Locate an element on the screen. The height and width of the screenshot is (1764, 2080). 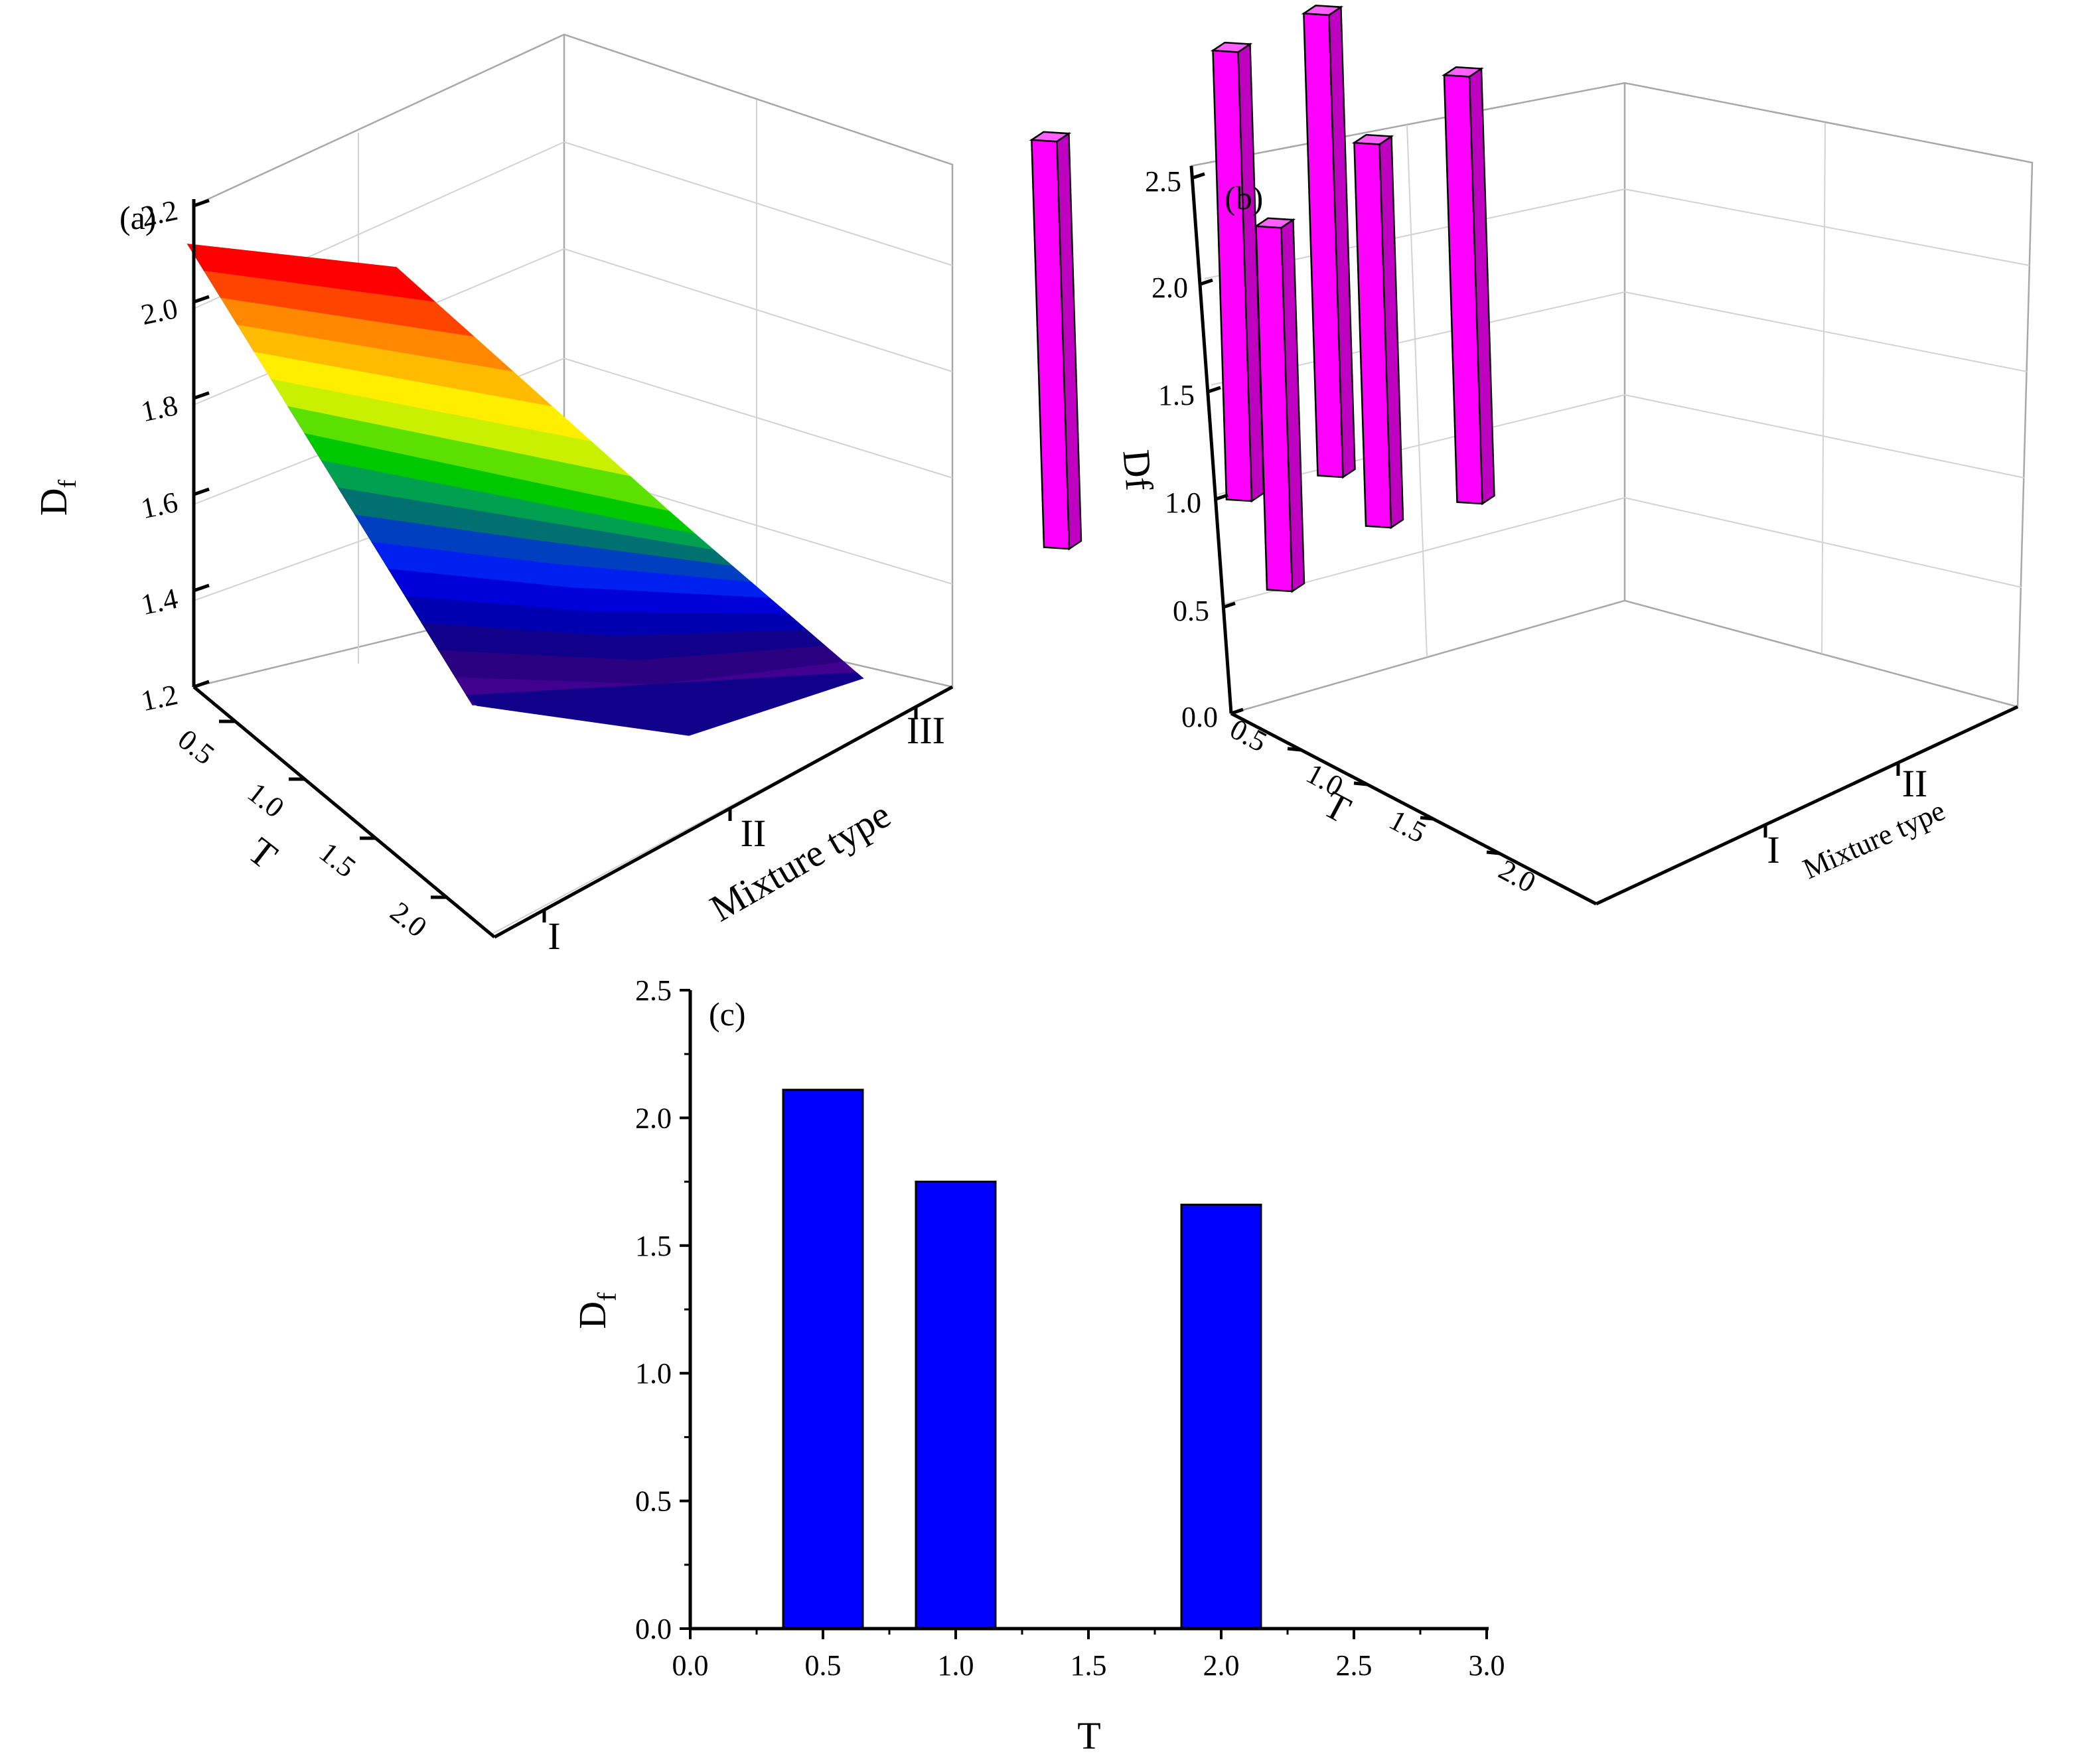
panel-c-y-tick-label: 1.0 is located at coordinates (653, 1373).